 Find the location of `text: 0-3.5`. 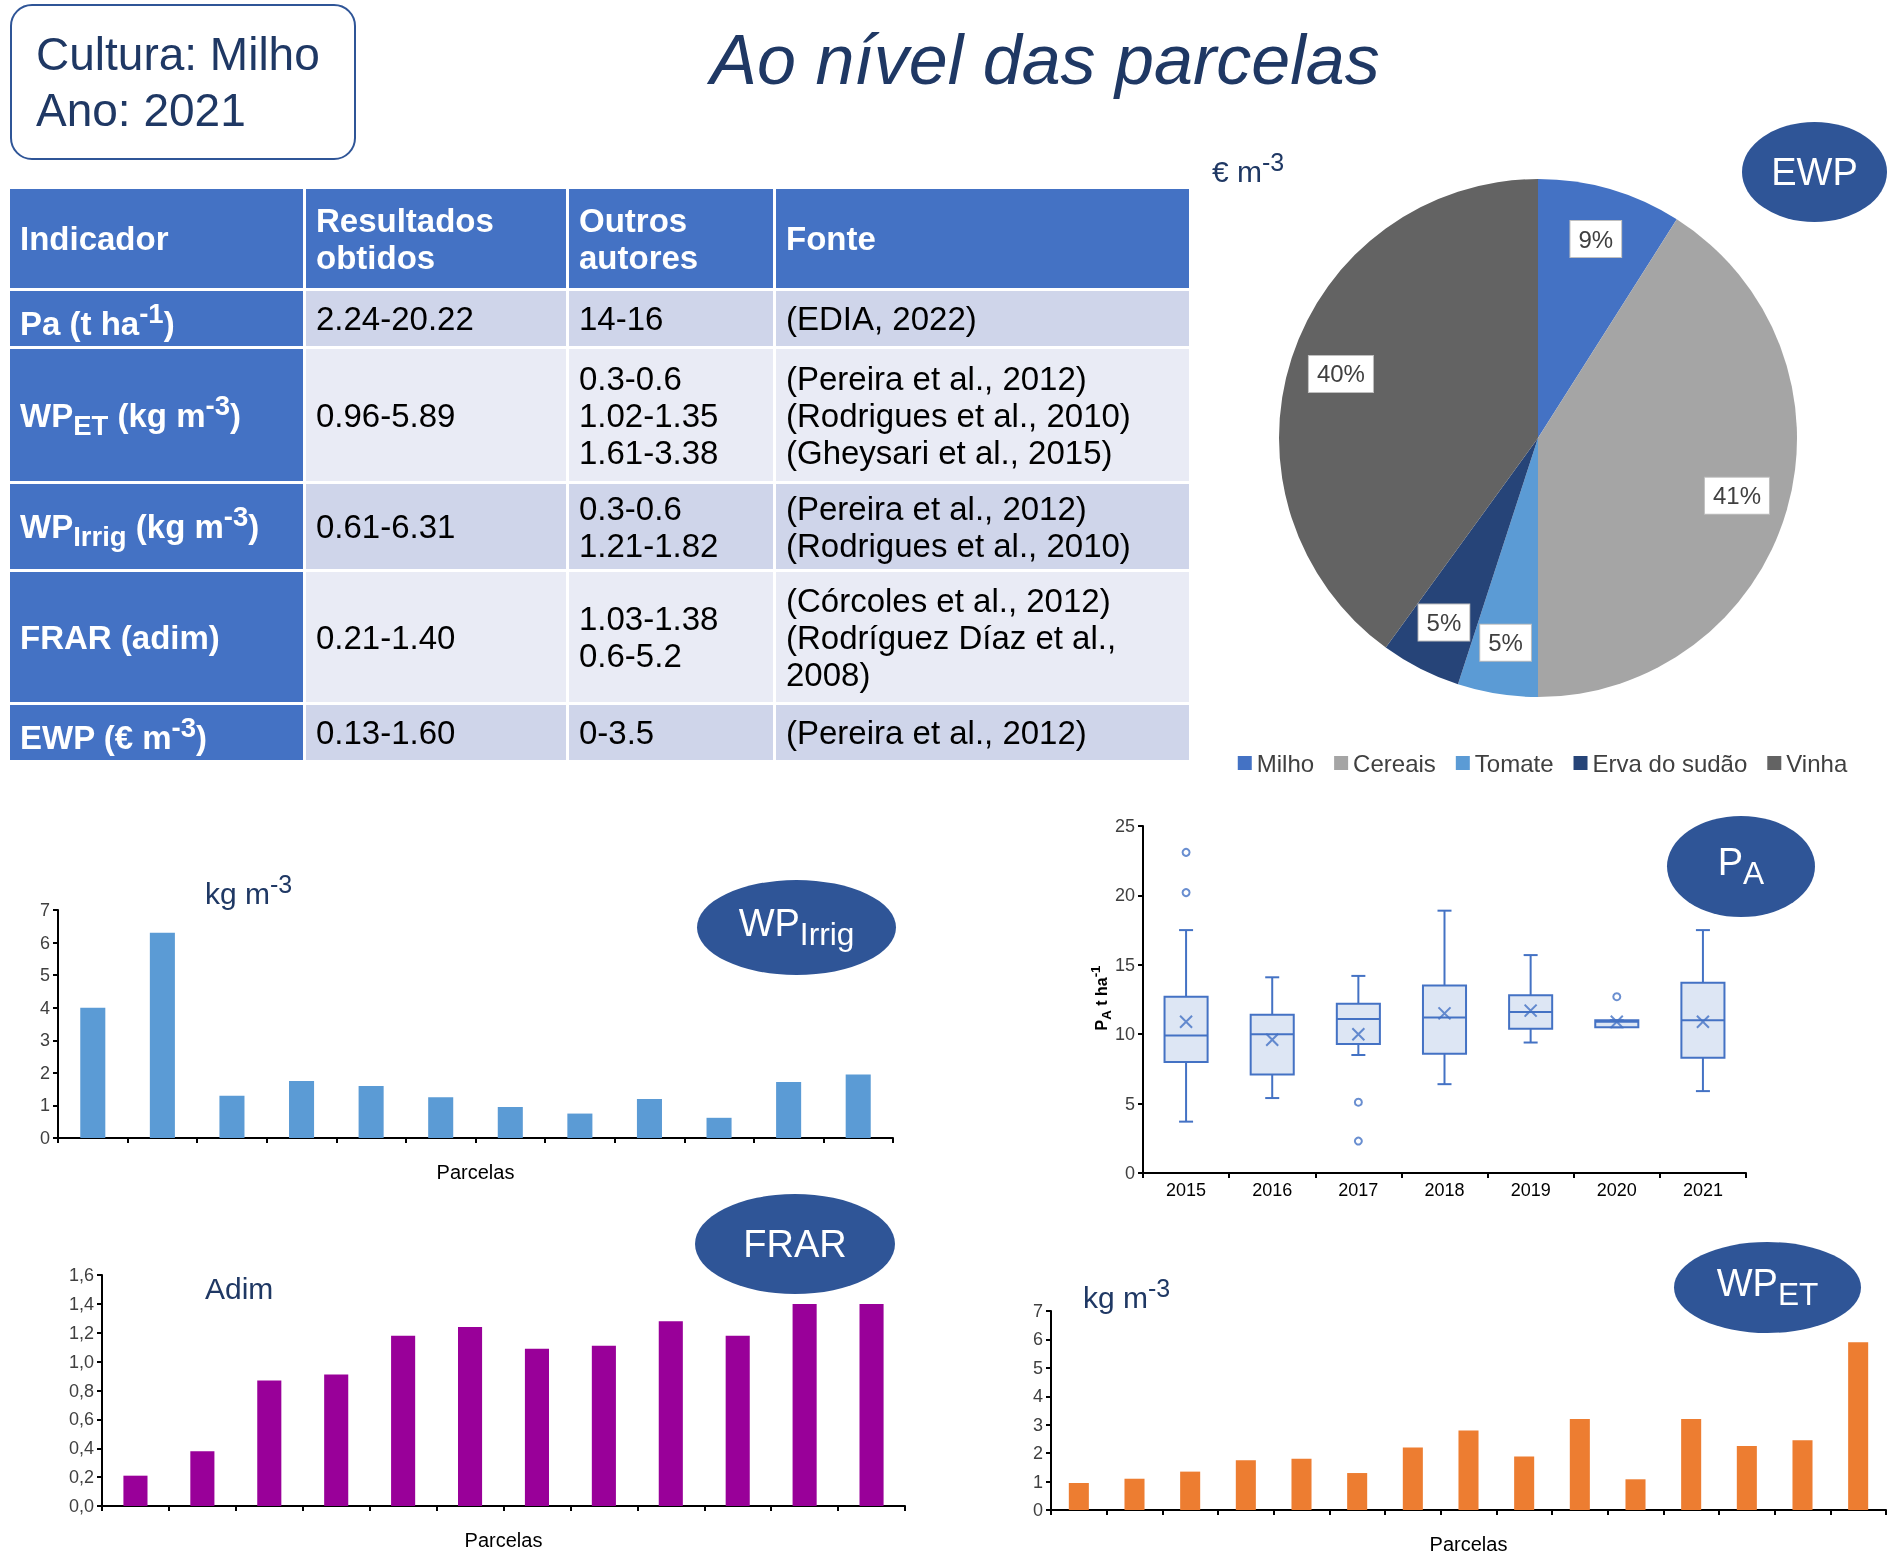

text: 0-3.5 is located at coordinates (617, 732).